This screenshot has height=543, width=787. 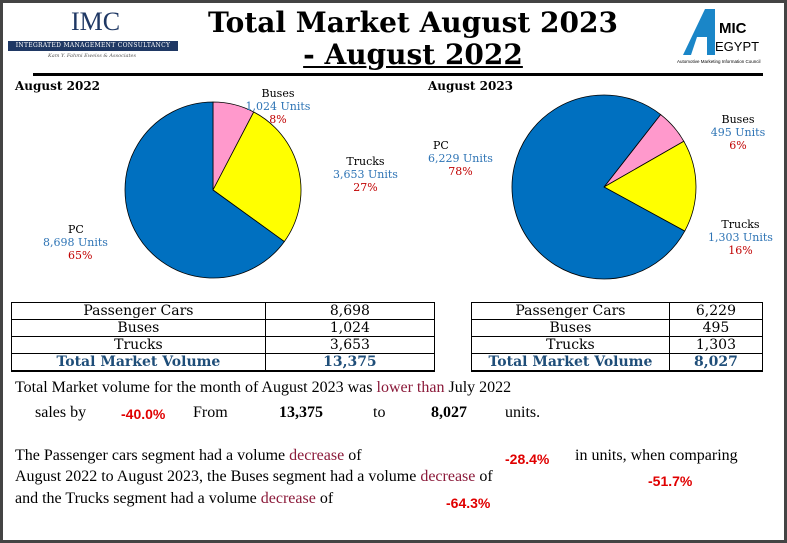 What do you see at coordinates (413, 54) in the screenshot?
I see `title-line-2: - August 2022` at bounding box center [413, 54].